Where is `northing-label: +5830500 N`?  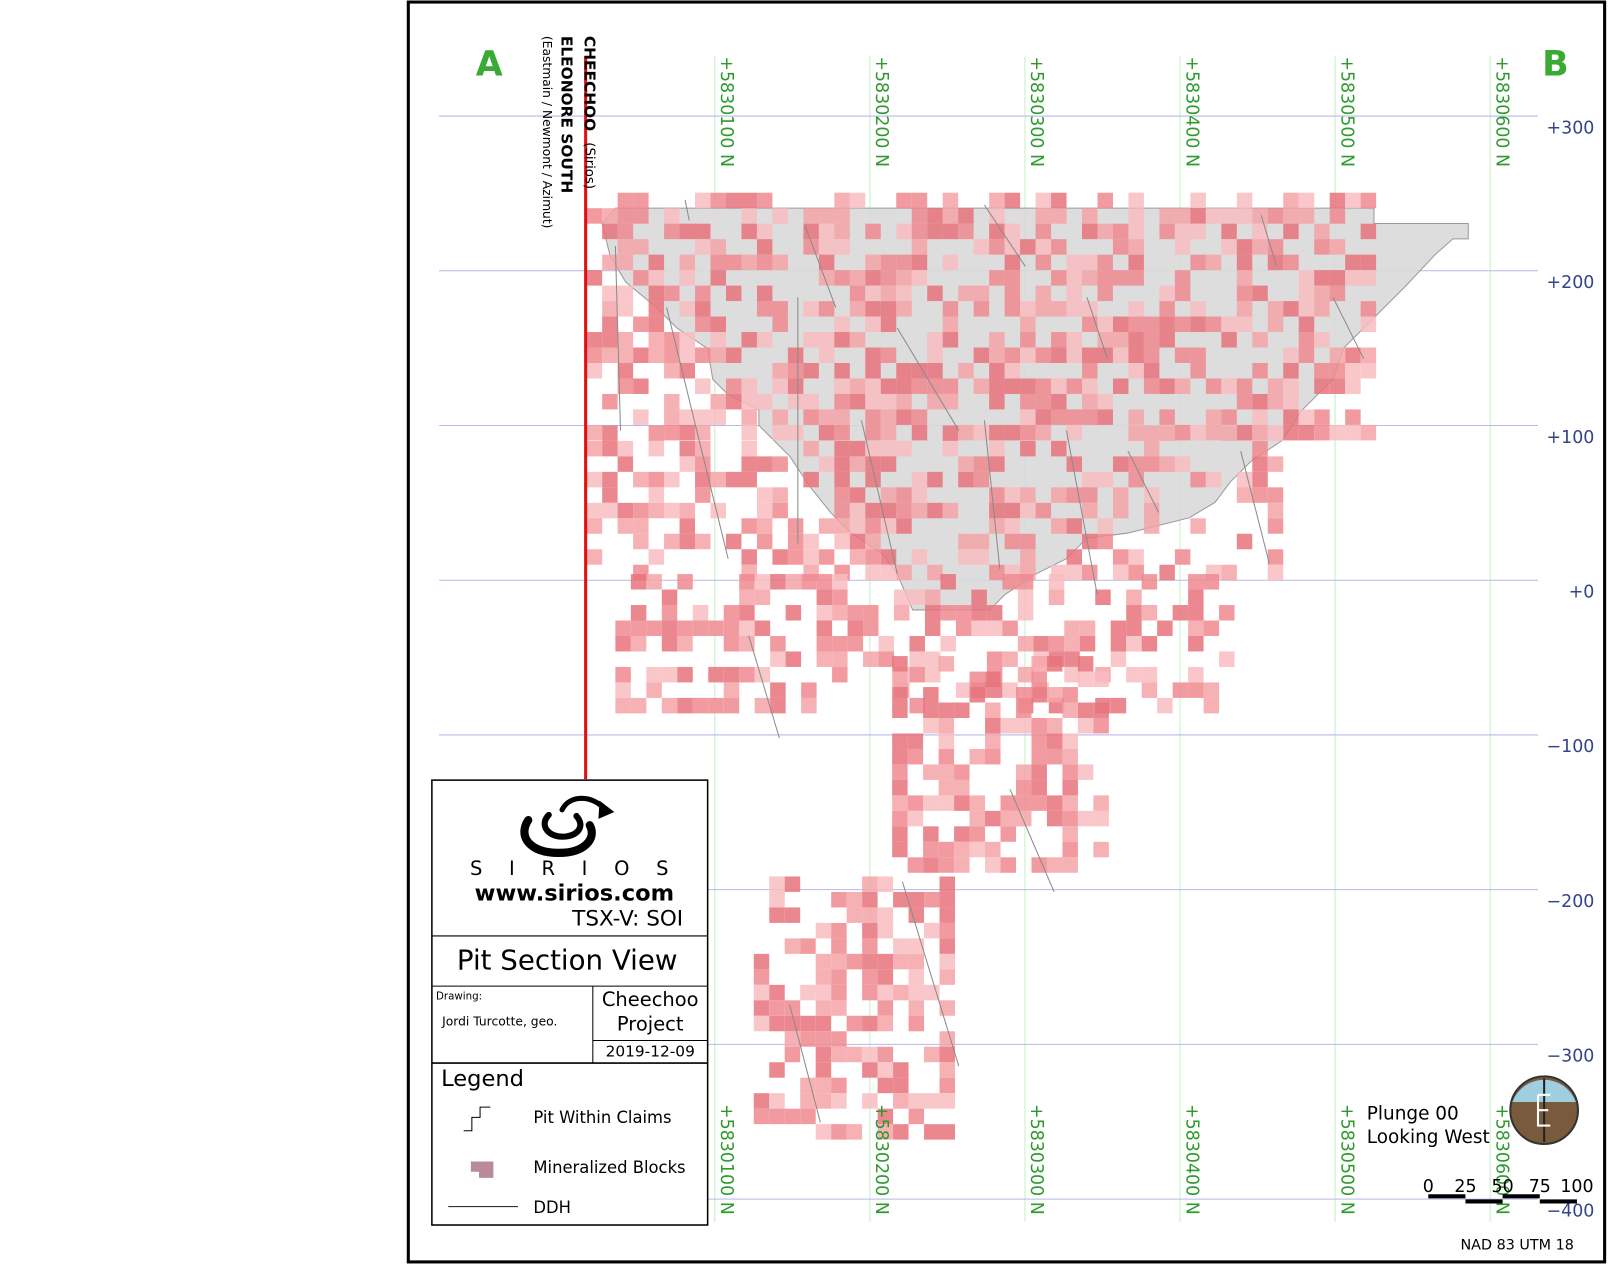
northing-label: +5830500 N is located at coordinates (1346, 111).